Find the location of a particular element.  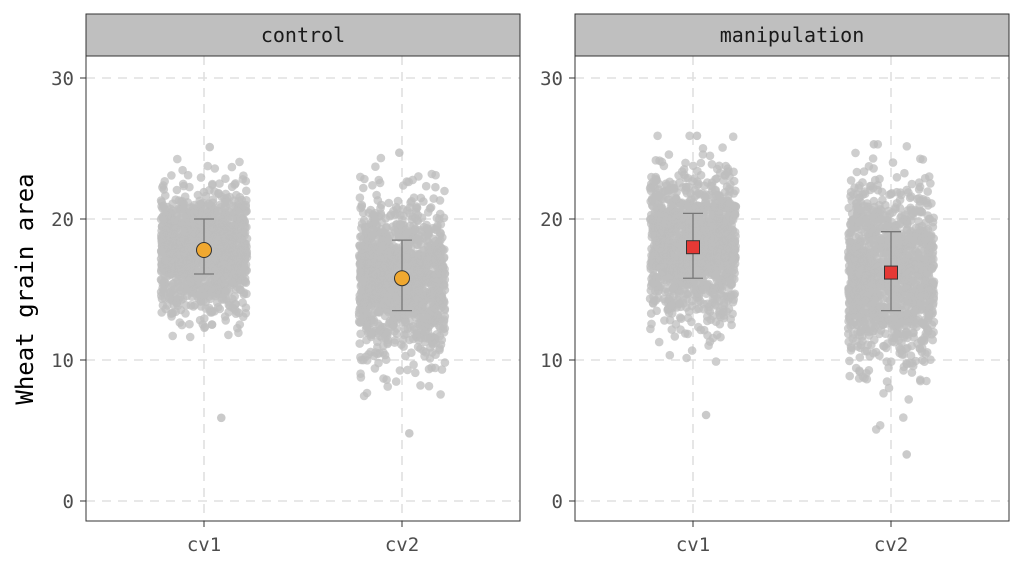

strip-label-control: control is located at coordinates (303, 35).